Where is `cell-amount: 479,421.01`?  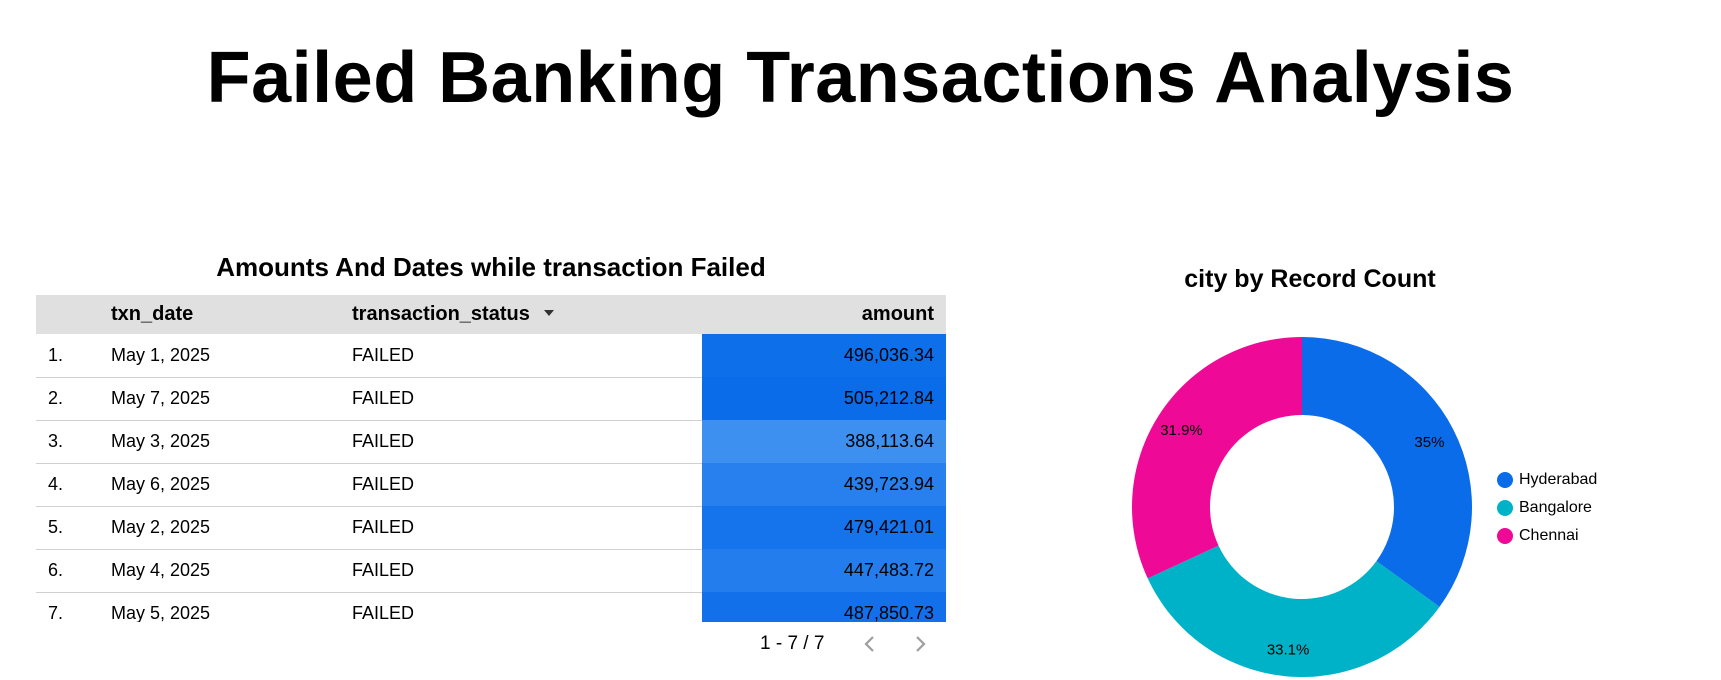 cell-amount: 479,421.01 is located at coordinates (824, 527).